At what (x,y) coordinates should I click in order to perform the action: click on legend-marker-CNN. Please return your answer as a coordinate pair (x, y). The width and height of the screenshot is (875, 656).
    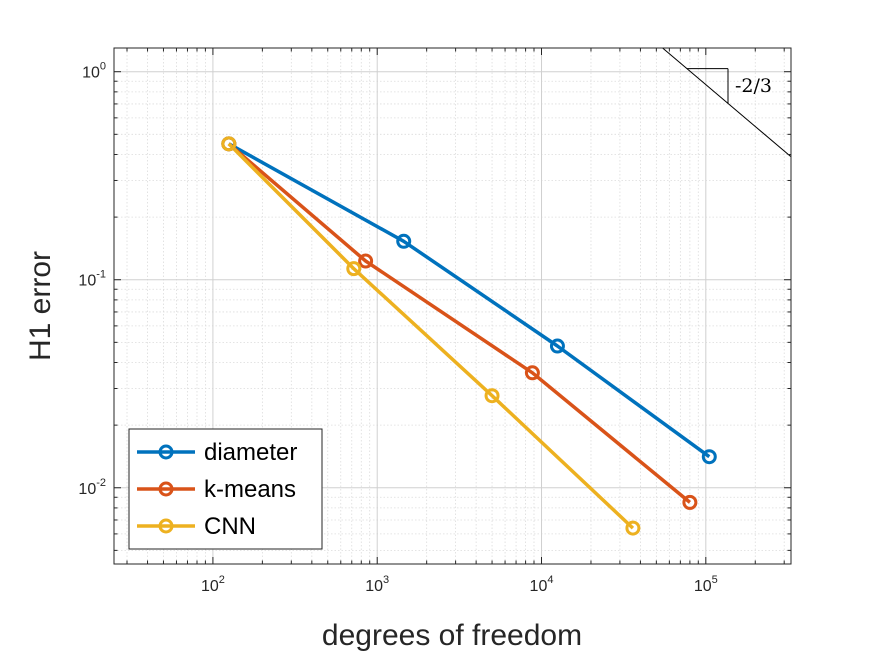
    Looking at the image, I should click on (166, 526).